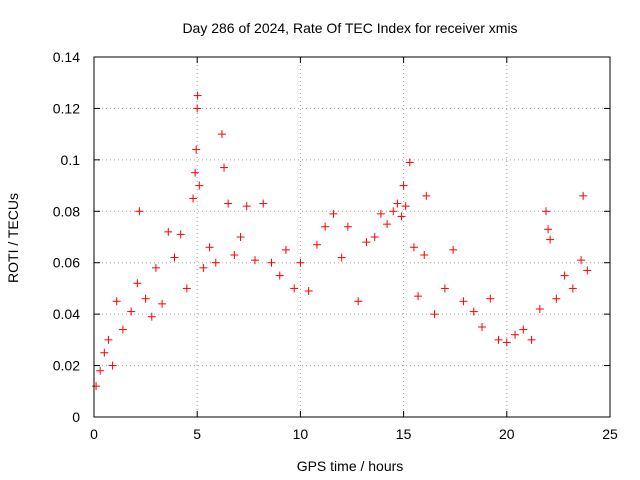 The width and height of the screenshot is (640, 480). What do you see at coordinates (404, 434) in the screenshot?
I see `x-tick-label: 15` at bounding box center [404, 434].